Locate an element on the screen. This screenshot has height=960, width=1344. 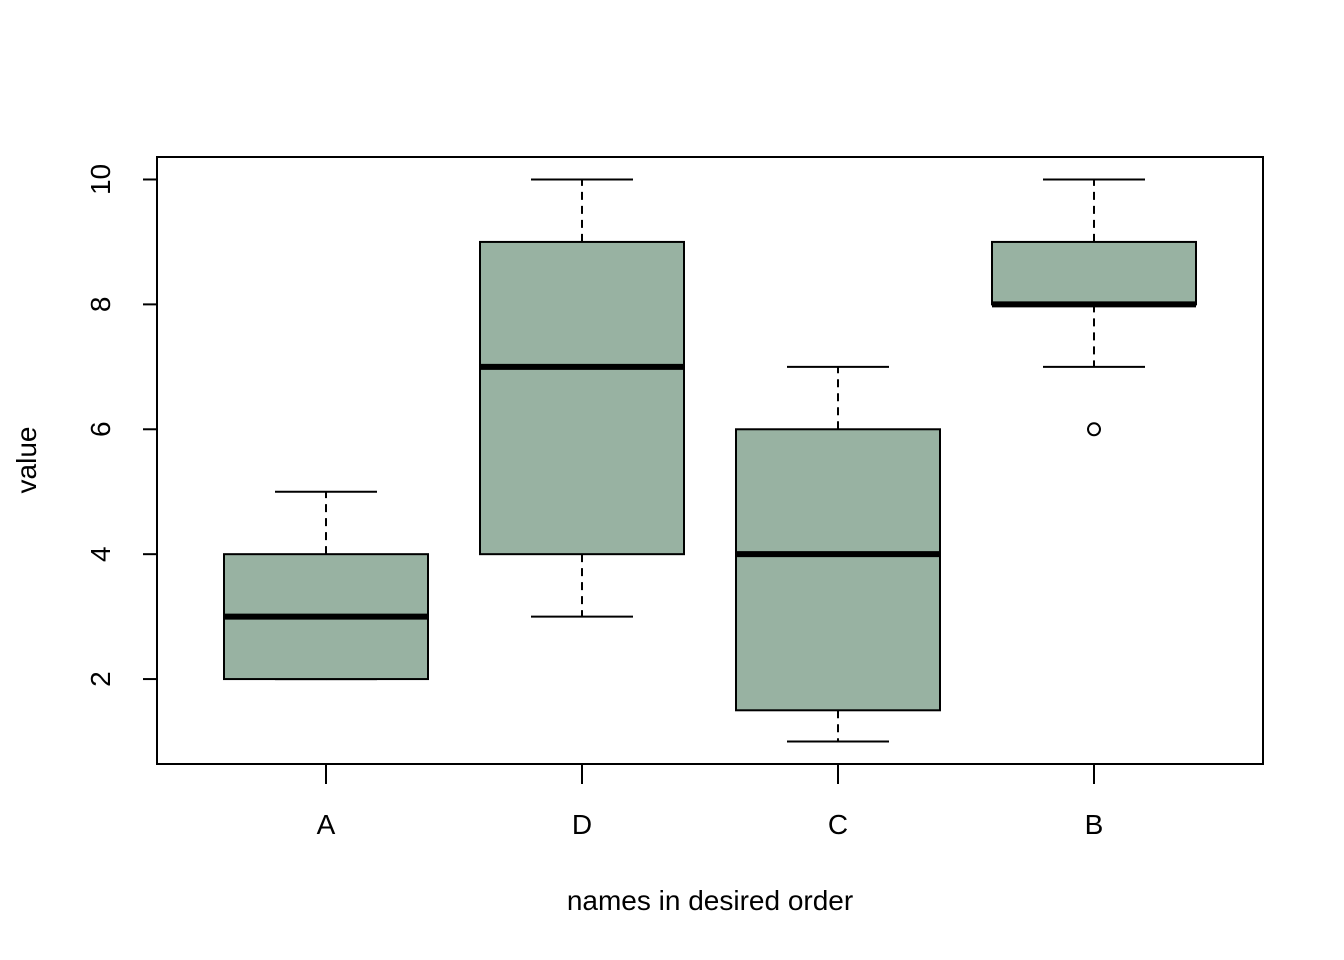
box-group-B is located at coordinates (1094, 307).